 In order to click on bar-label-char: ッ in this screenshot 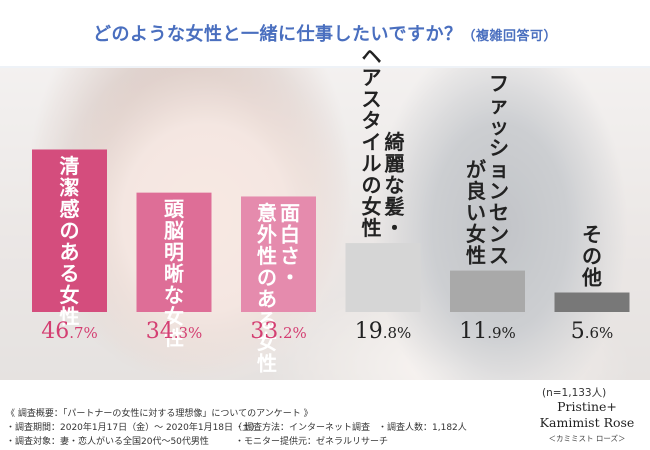, I will do `click(499, 127)`.